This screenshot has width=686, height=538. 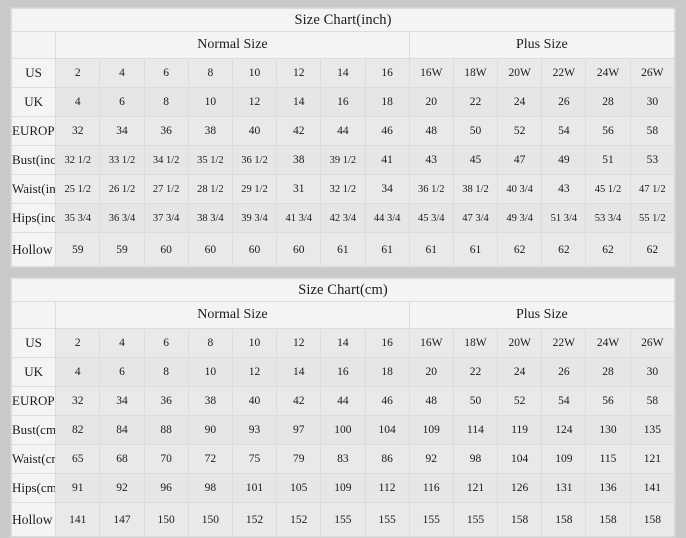 What do you see at coordinates (232, 45) in the screenshot?
I see `group-header-normal-size: Normal Size` at bounding box center [232, 45].